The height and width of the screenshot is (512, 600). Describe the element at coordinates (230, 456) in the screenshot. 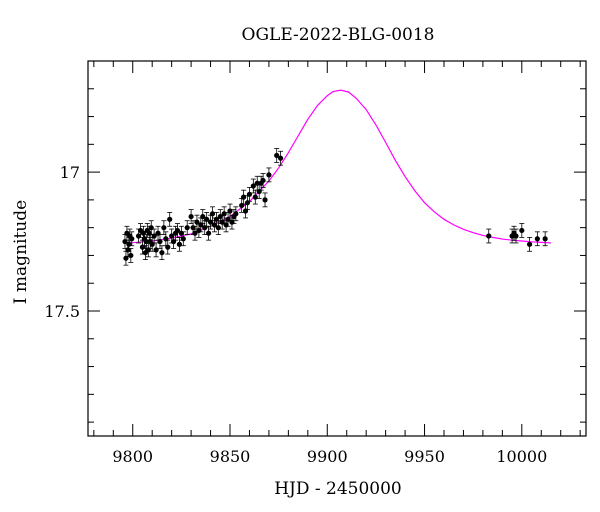

I see `x-tick-label: 9850` at that location.